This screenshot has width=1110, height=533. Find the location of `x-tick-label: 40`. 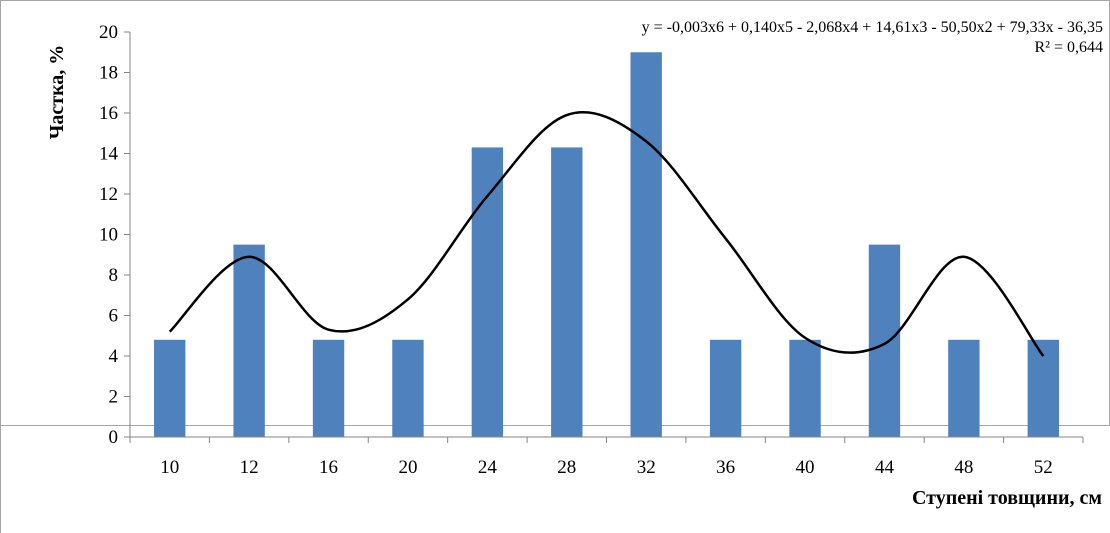

x-tick-label: 40 is located at coordinates (805, 467).